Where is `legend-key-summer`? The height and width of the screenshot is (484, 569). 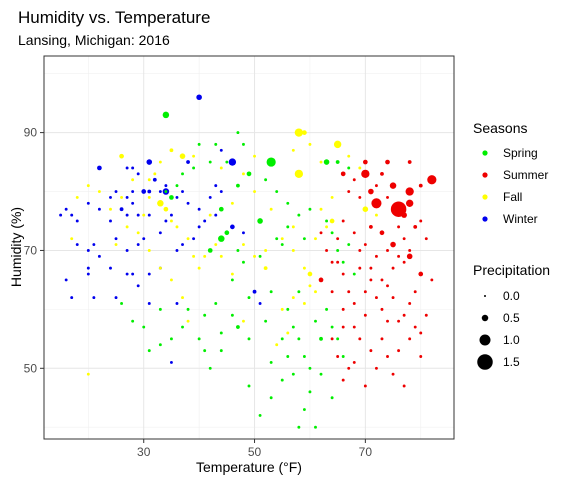
legend-key-summer is located at coordinates (485, 175).